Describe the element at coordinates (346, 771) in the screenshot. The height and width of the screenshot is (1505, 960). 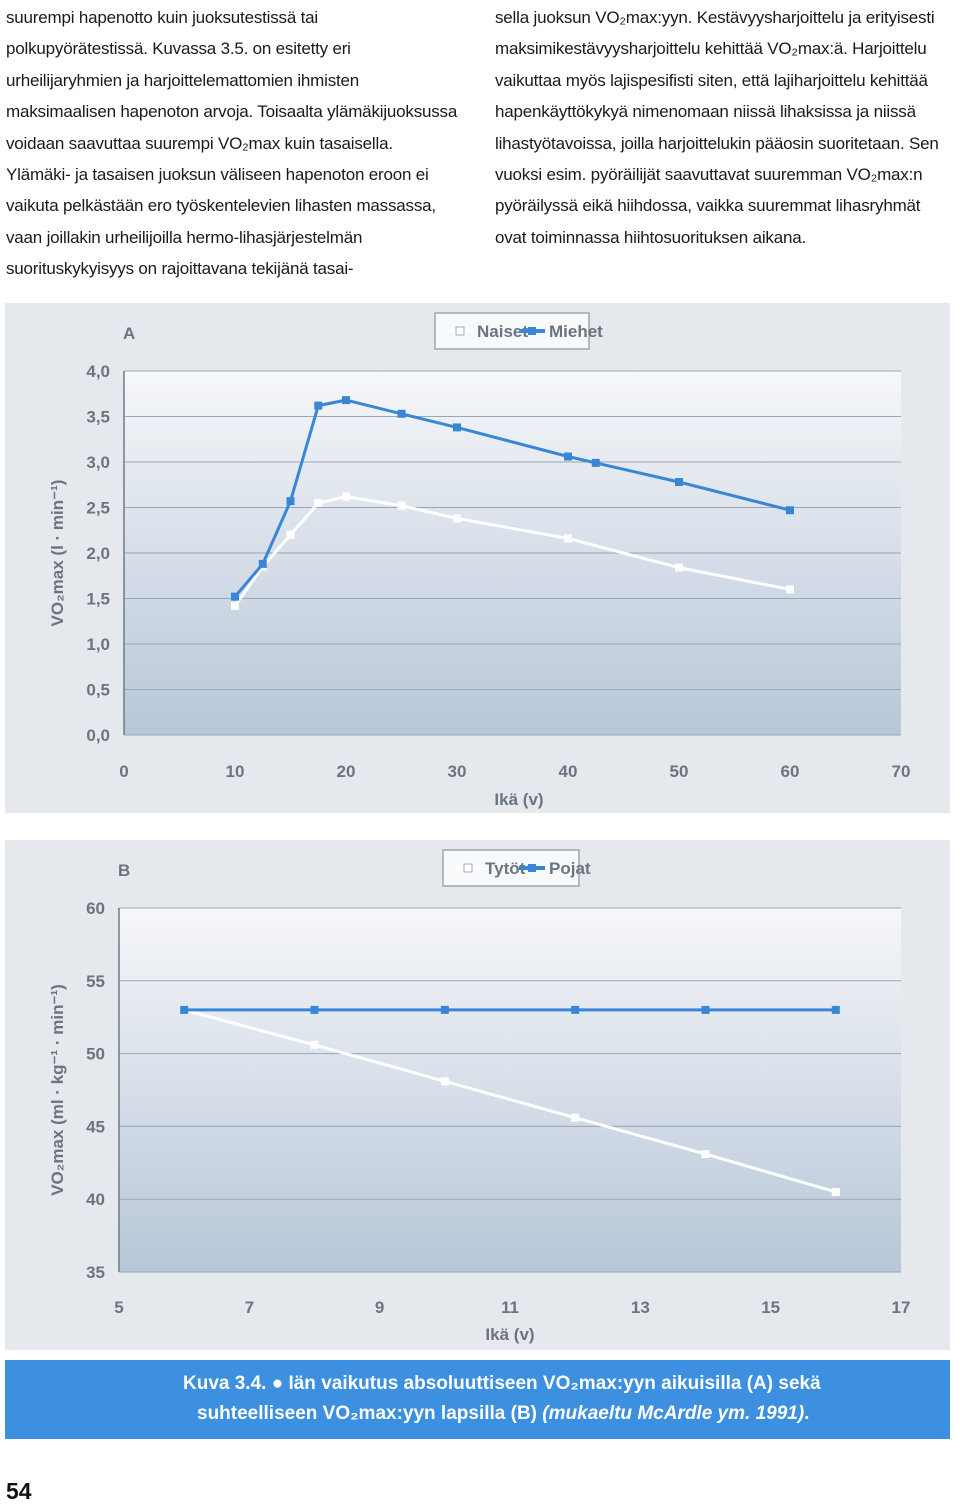
I see `chart-a-x-tick-label: 20` at that location.